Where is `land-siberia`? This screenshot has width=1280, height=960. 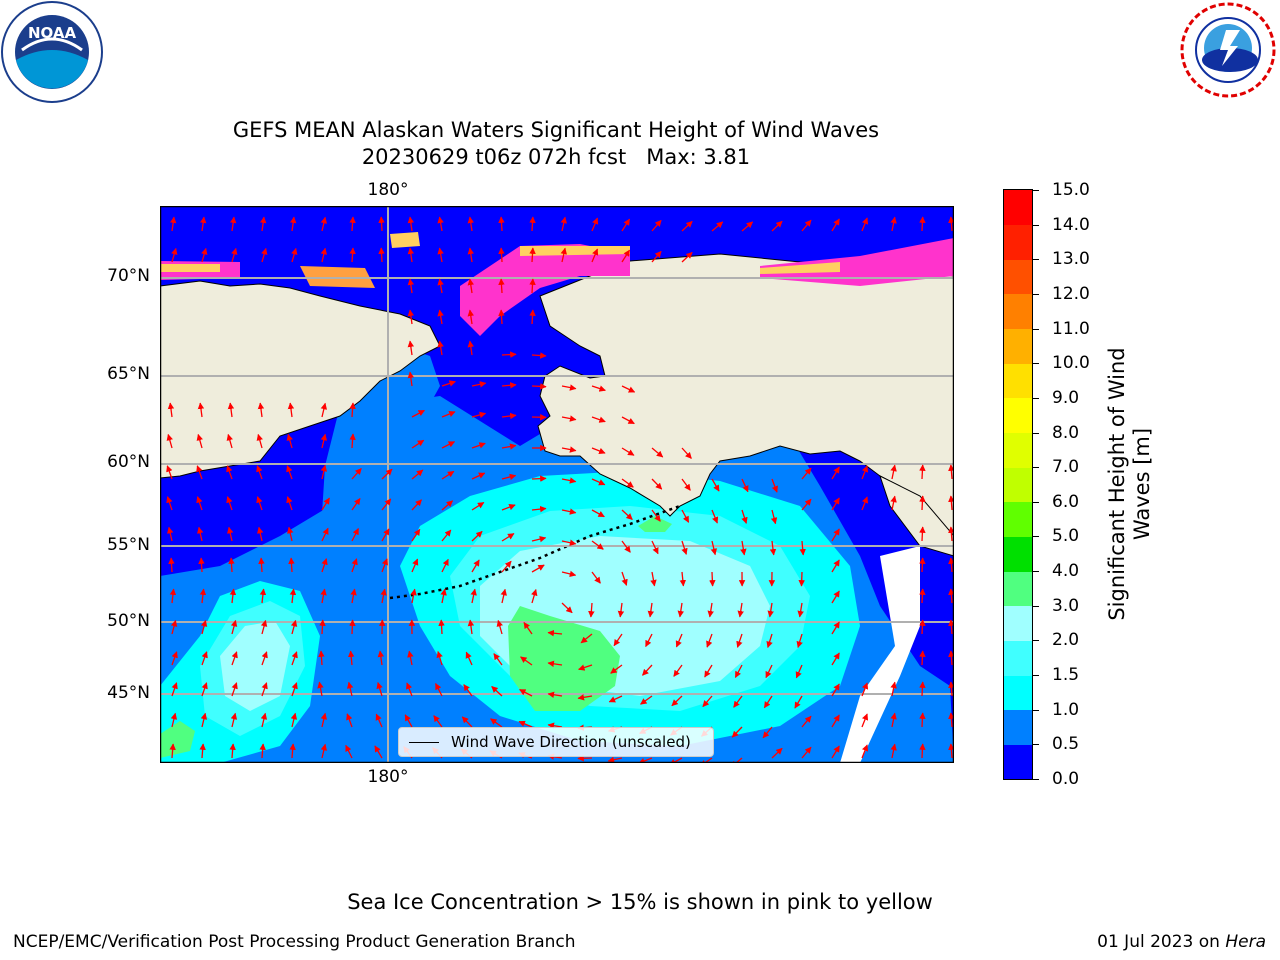 land-siberia is located at coordinates (300, 379).